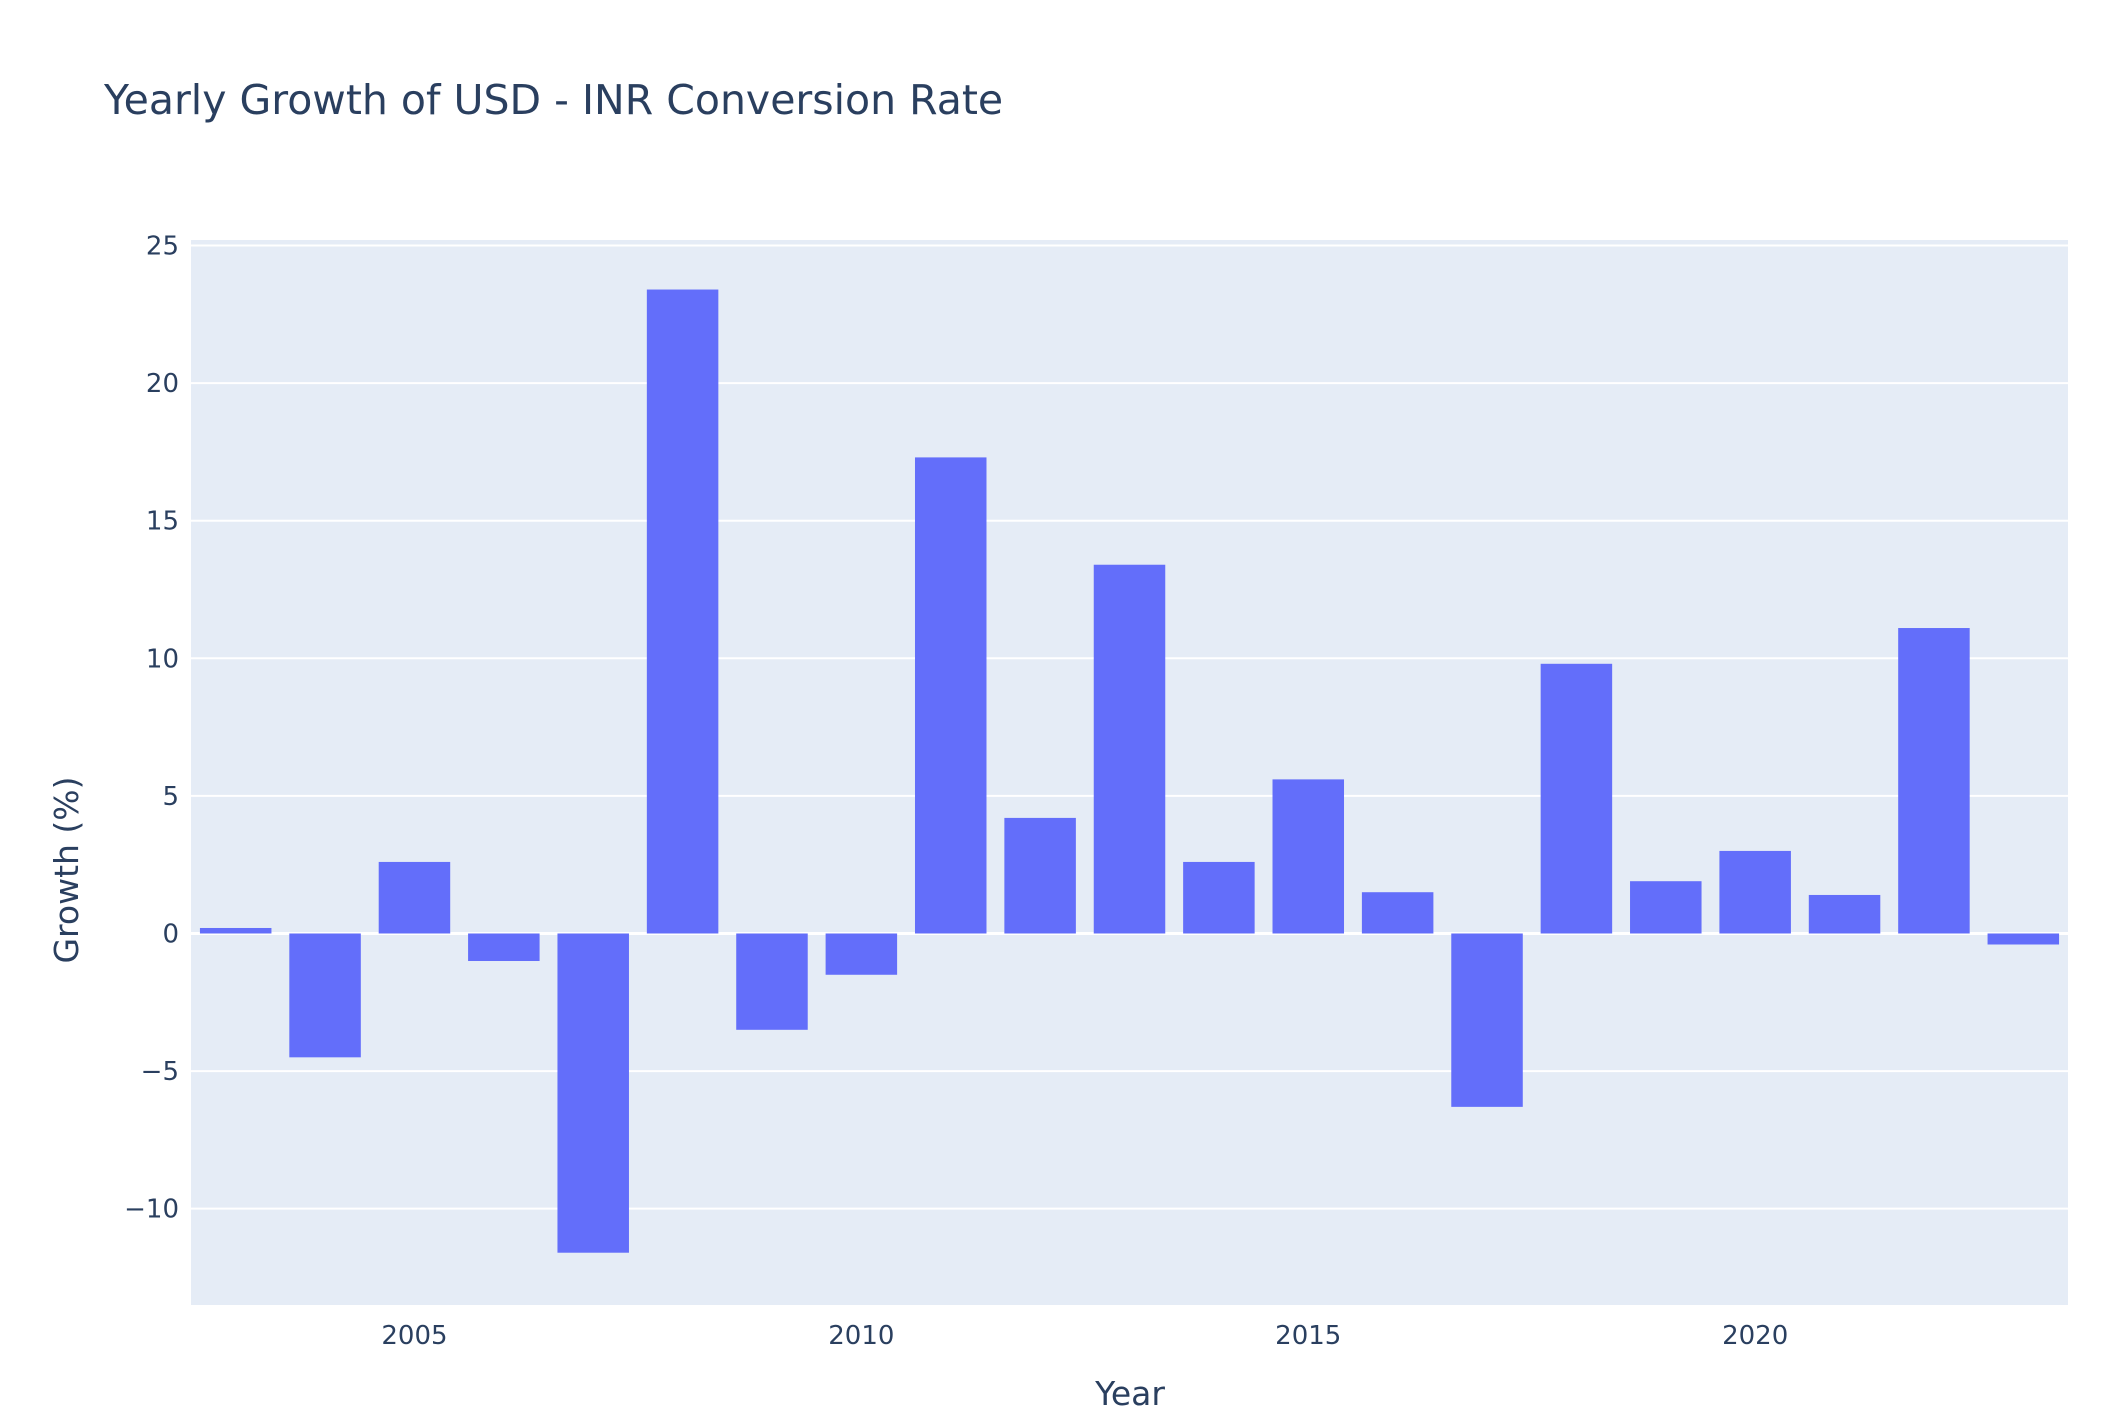  What do you see at coordinates (1308, 1336) in the screenshot?
I see `x-tick-label: 2015` at bounding box center [1308, 1336].